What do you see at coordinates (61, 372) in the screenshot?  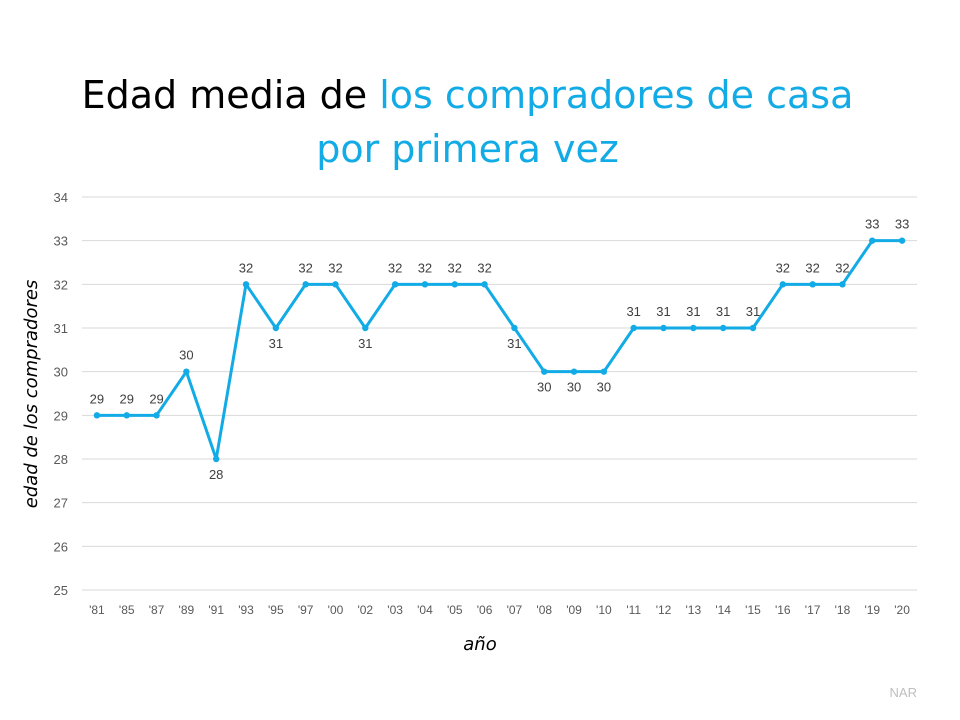 I see `y-tick-label: 30` at bounding box center [61, 372].